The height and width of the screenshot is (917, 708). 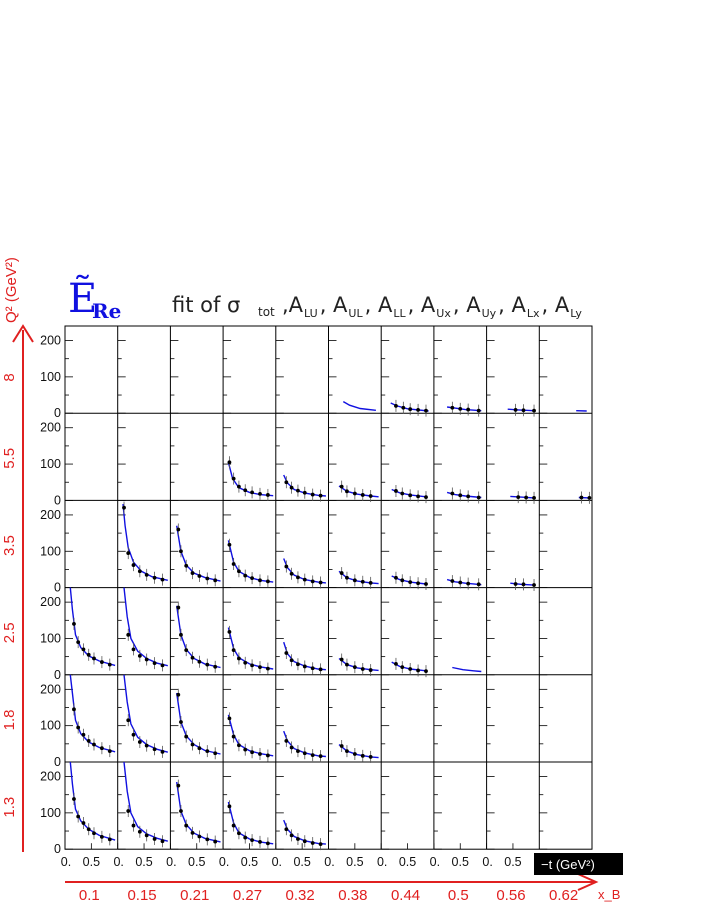 I want to click on panel-r3-c7, so click(x=467, y=669).